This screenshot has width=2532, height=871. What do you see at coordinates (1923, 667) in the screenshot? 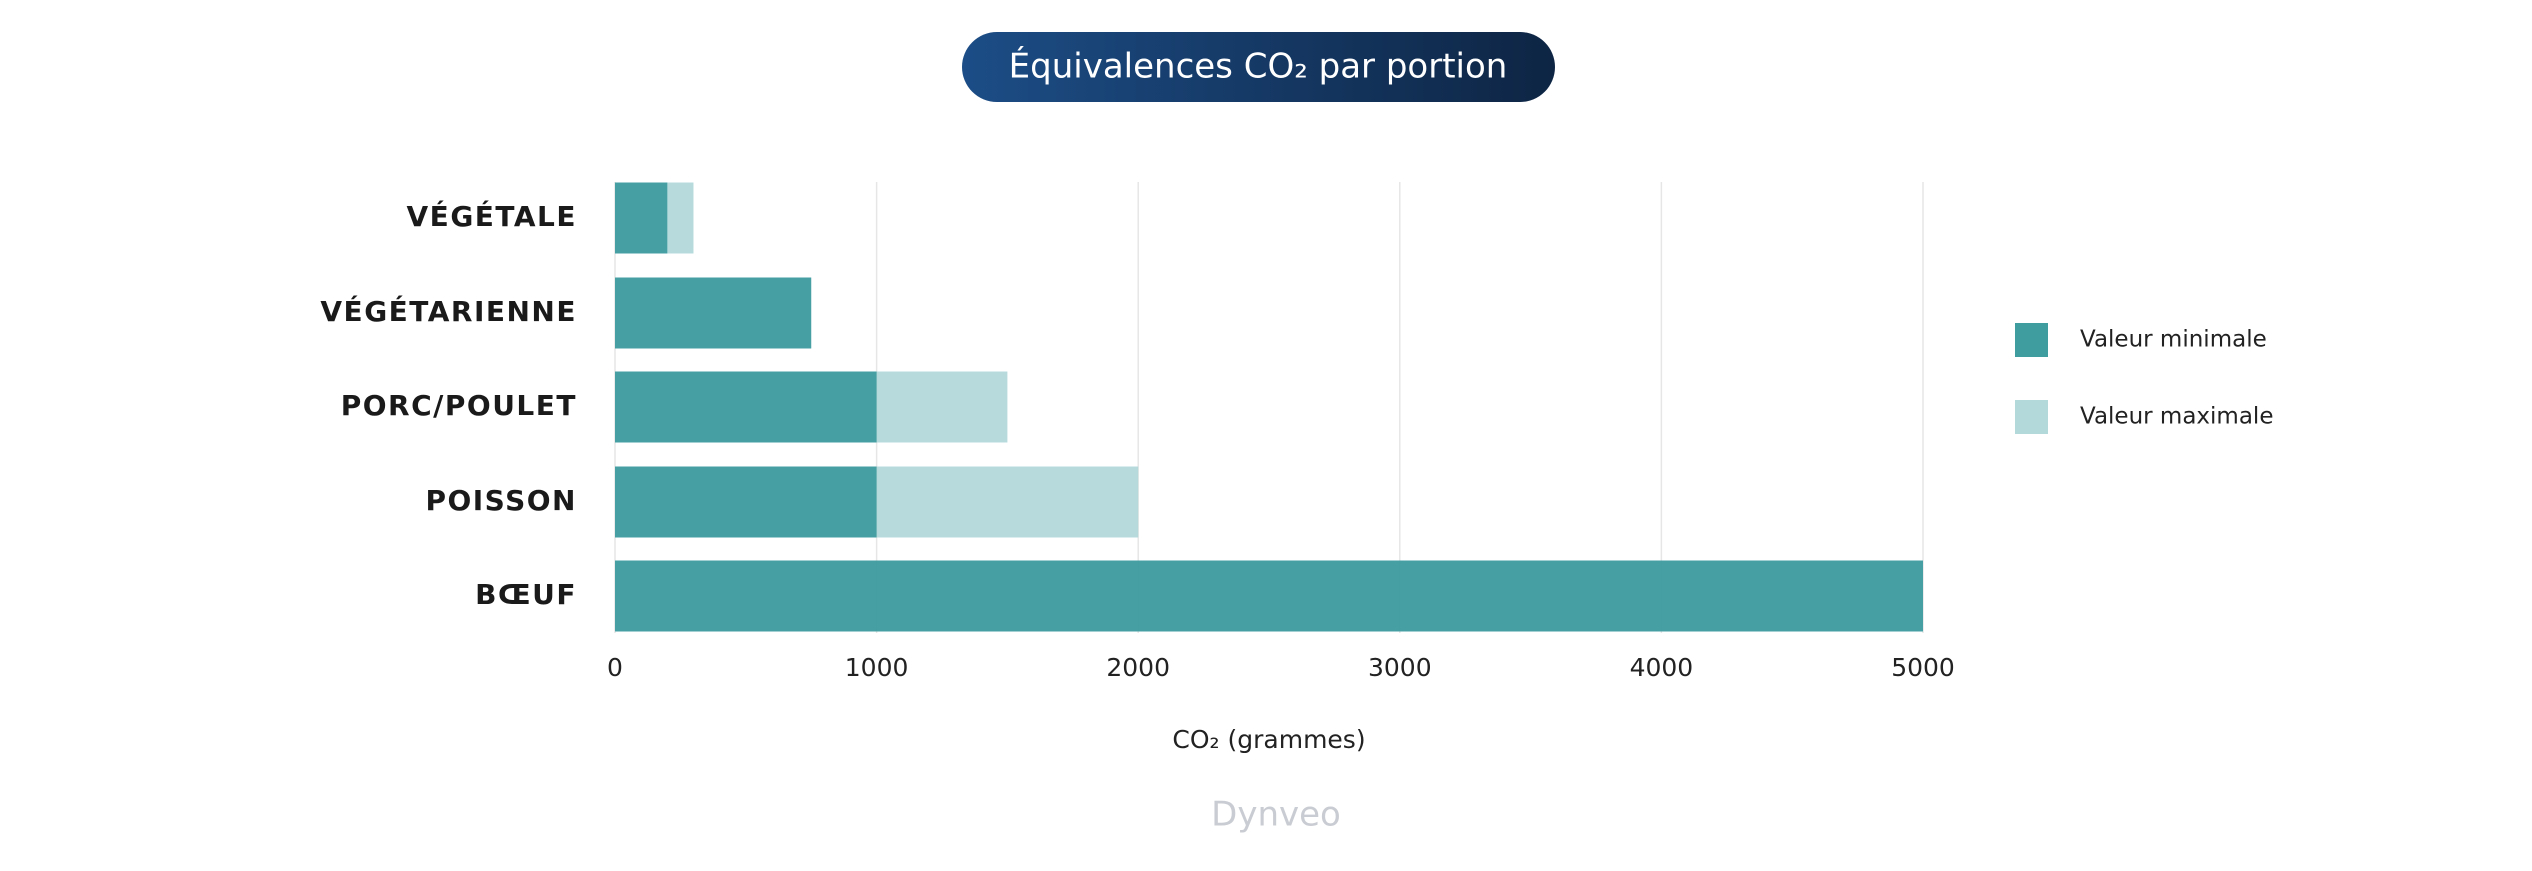
I see `x-tick-label: 5000` at bounding box center [1923, 667].